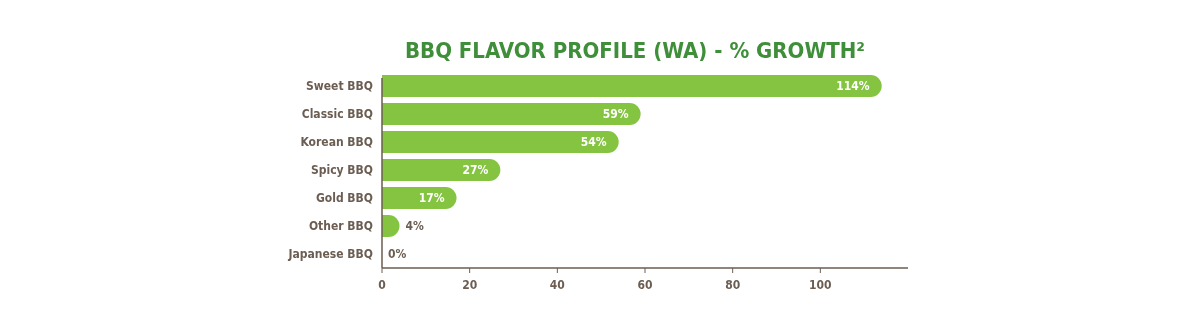 The width and height of the screenshot is (1200, 320). I want to click on x-tick-label: 60, so click(645, 285).